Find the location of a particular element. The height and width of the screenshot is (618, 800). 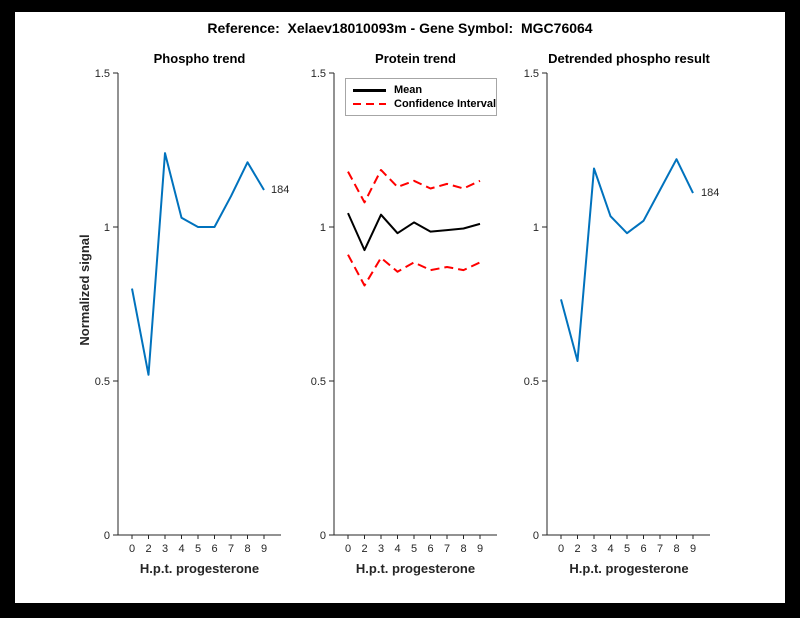

subplot-title-phospho-trend: Phospho trend is located at coordinates (199, 58).